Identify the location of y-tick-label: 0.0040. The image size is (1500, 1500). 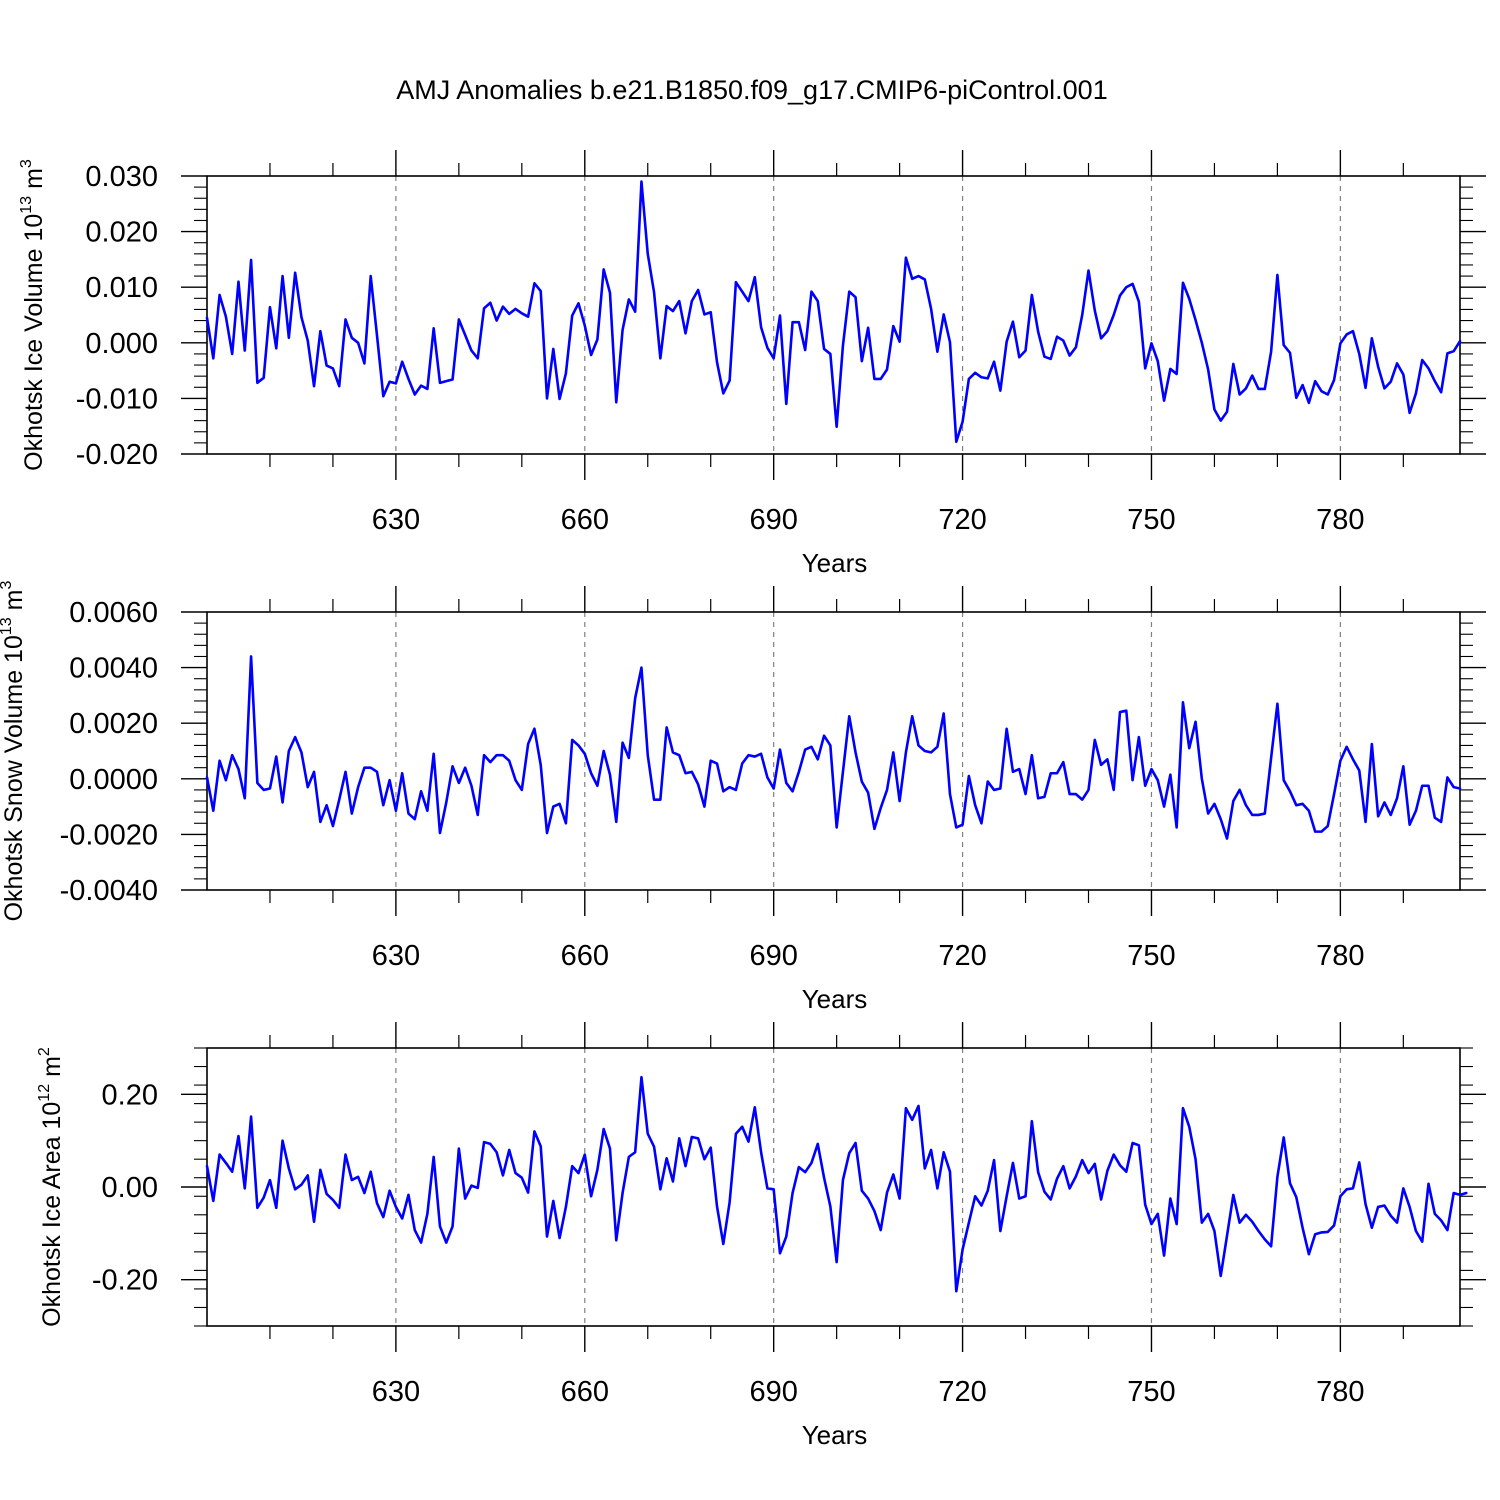
(113, 669).